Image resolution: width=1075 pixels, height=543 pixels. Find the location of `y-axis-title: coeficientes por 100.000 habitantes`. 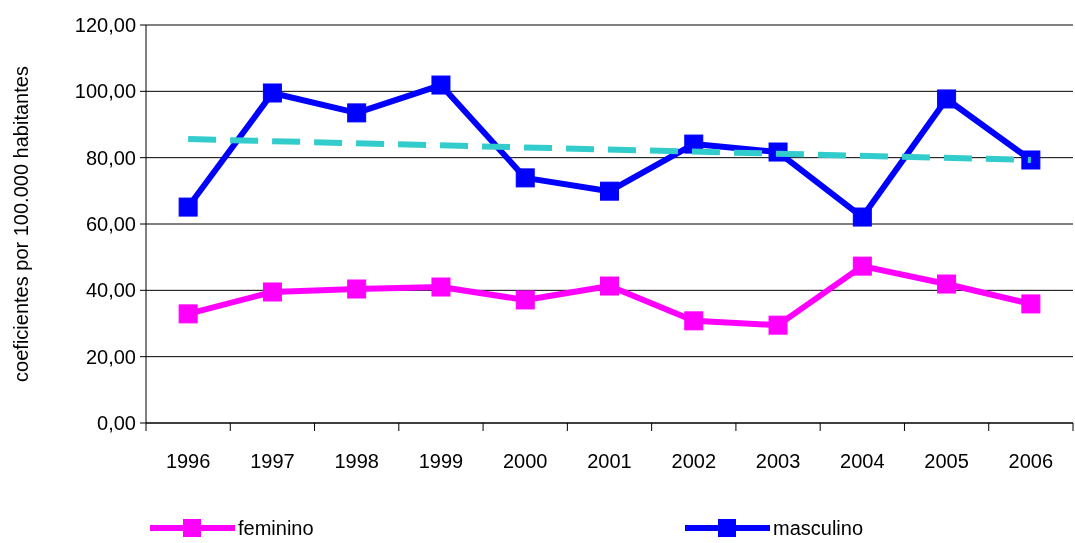

y-axis-title: coeficientes por 100.000 habitantes is located at coordinates (21, 224).